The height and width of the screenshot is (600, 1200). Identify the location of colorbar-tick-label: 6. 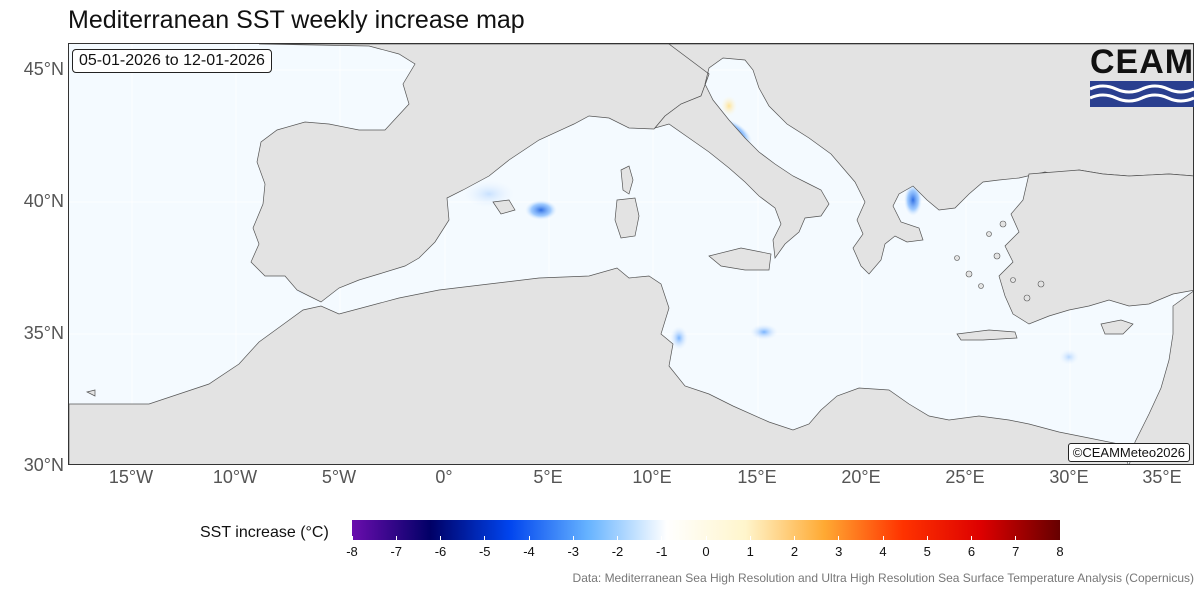
(971, 551).